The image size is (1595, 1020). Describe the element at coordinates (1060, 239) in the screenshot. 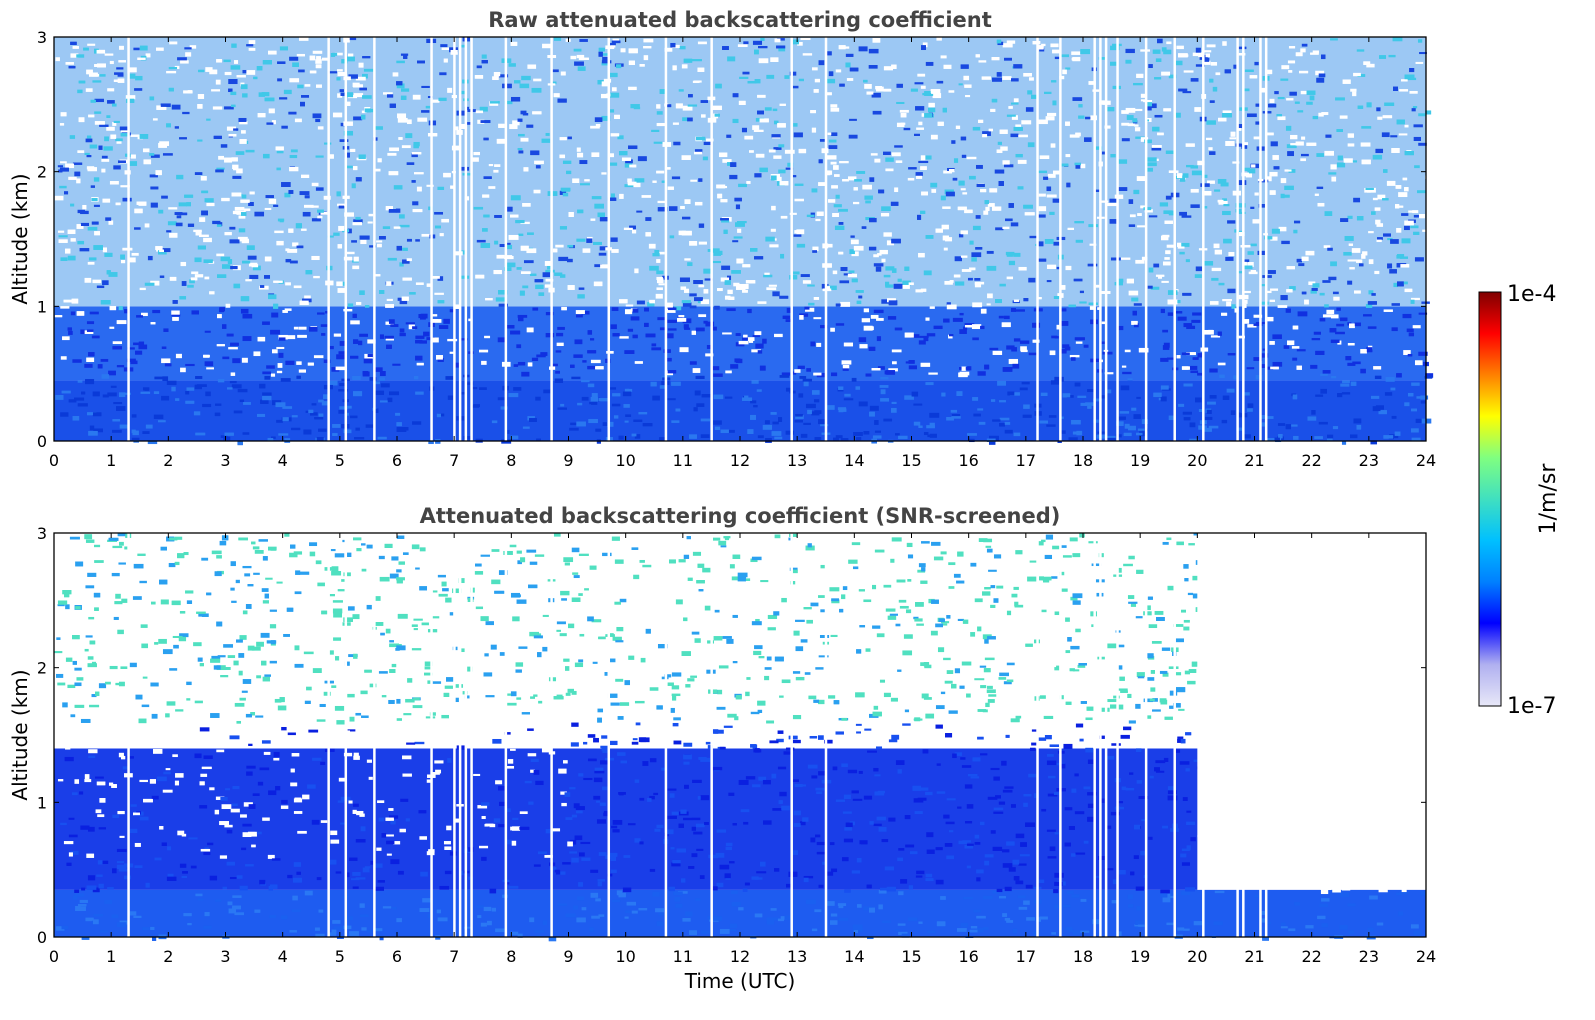

I see `data-gap` at that location.